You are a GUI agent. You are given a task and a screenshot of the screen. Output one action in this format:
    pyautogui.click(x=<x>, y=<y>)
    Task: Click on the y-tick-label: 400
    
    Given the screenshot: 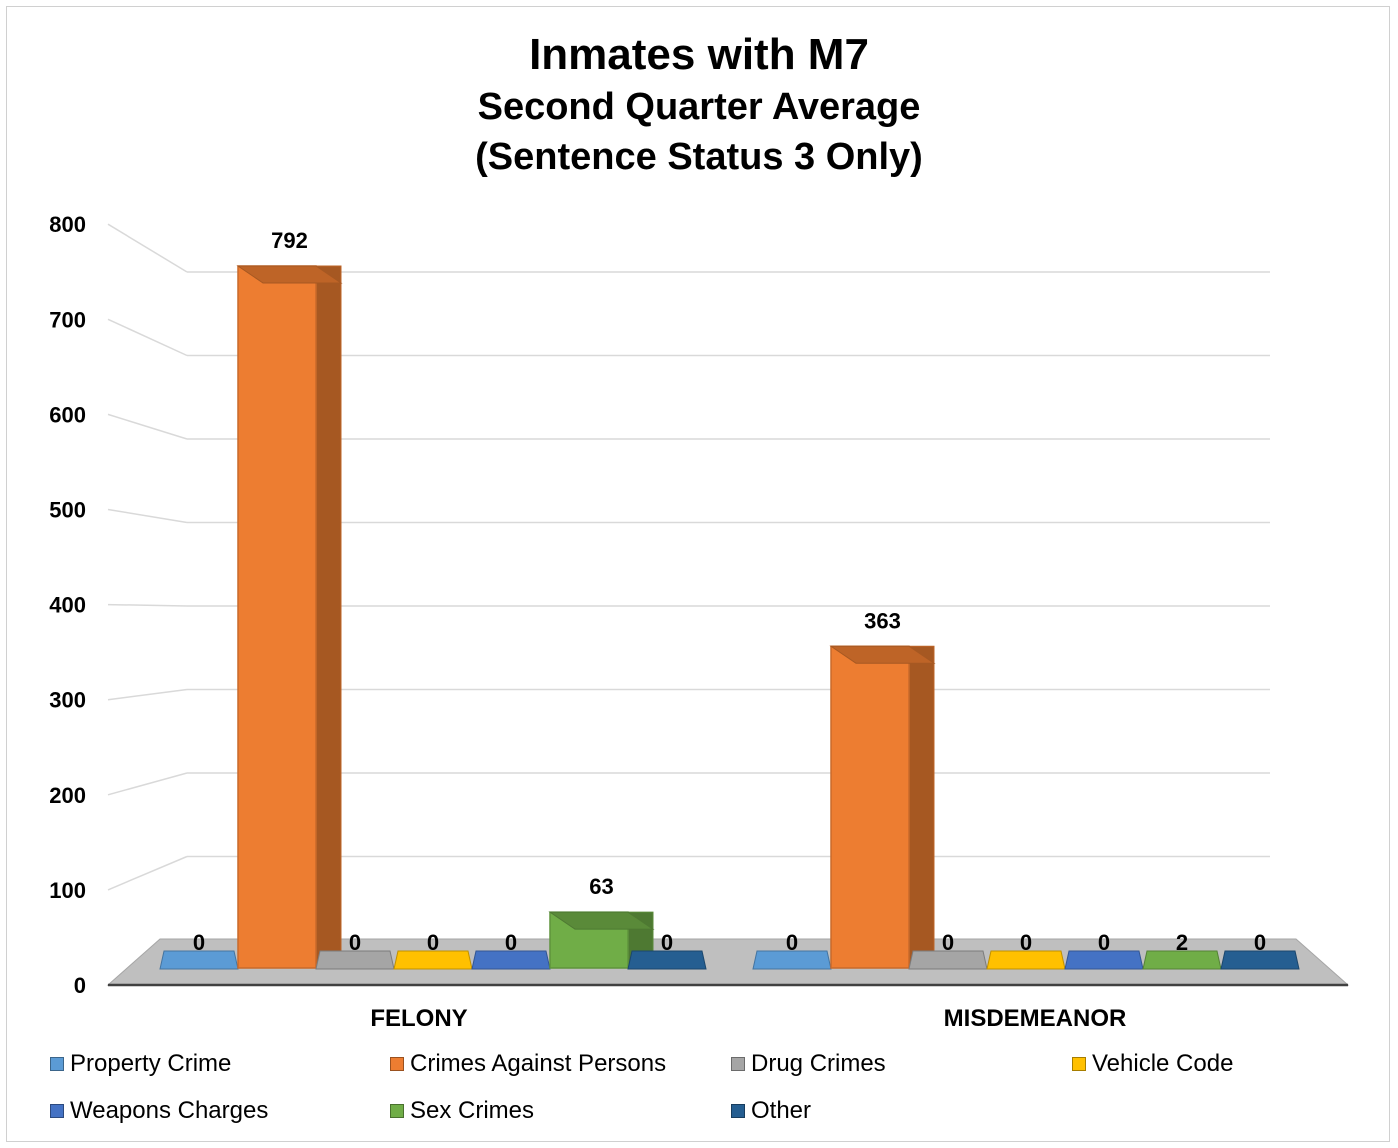 What is the action you would take?
    pyautogui.click(x=67, y=605)
    